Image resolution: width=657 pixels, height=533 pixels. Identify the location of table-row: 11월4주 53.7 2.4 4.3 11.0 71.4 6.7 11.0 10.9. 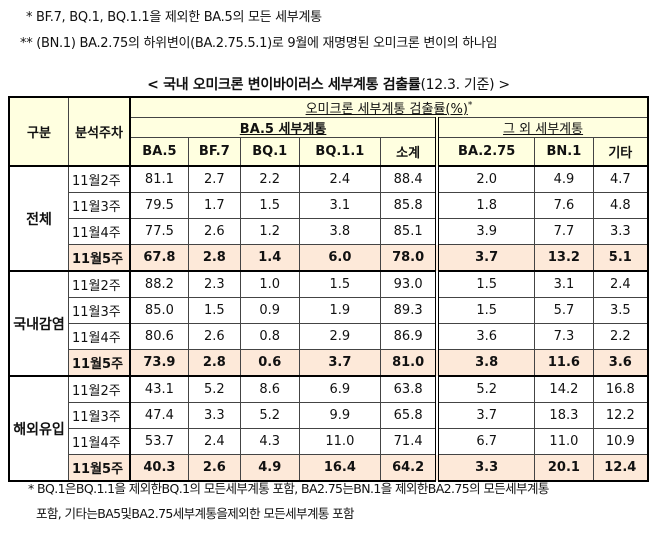
(329, 441).